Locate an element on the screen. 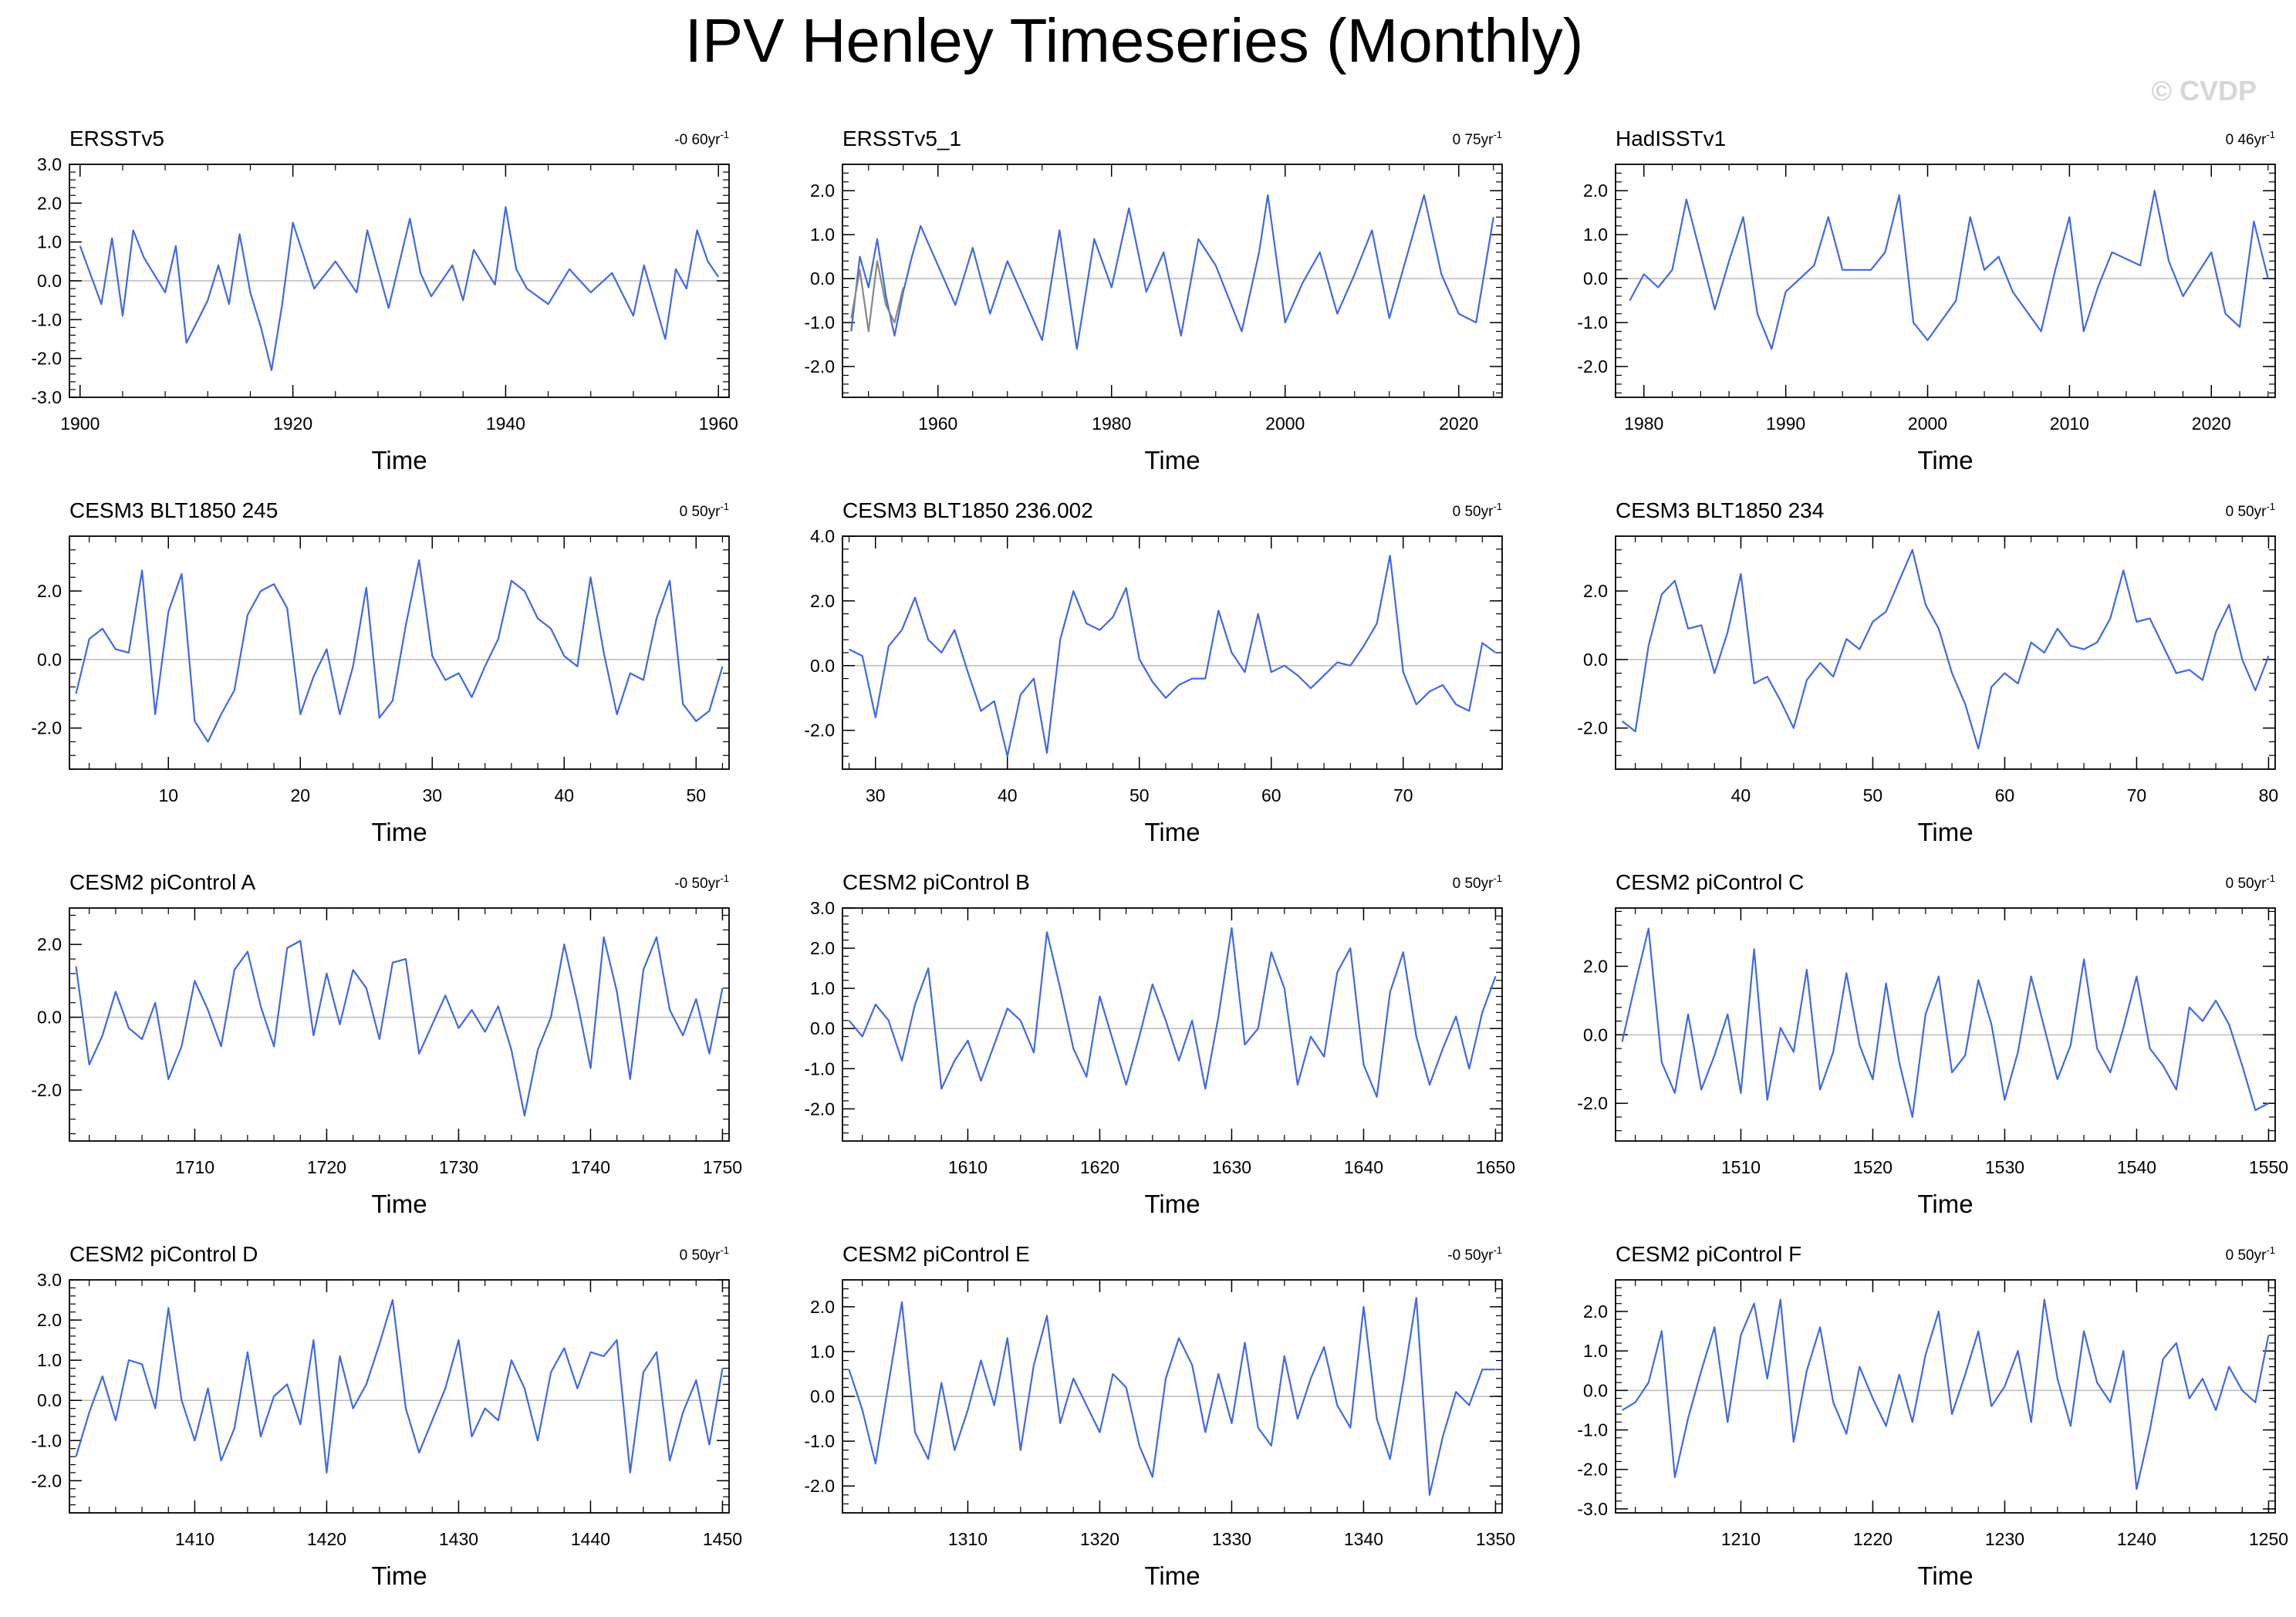  x-tick-label: 1310 is located at coordinates (968, 1539).